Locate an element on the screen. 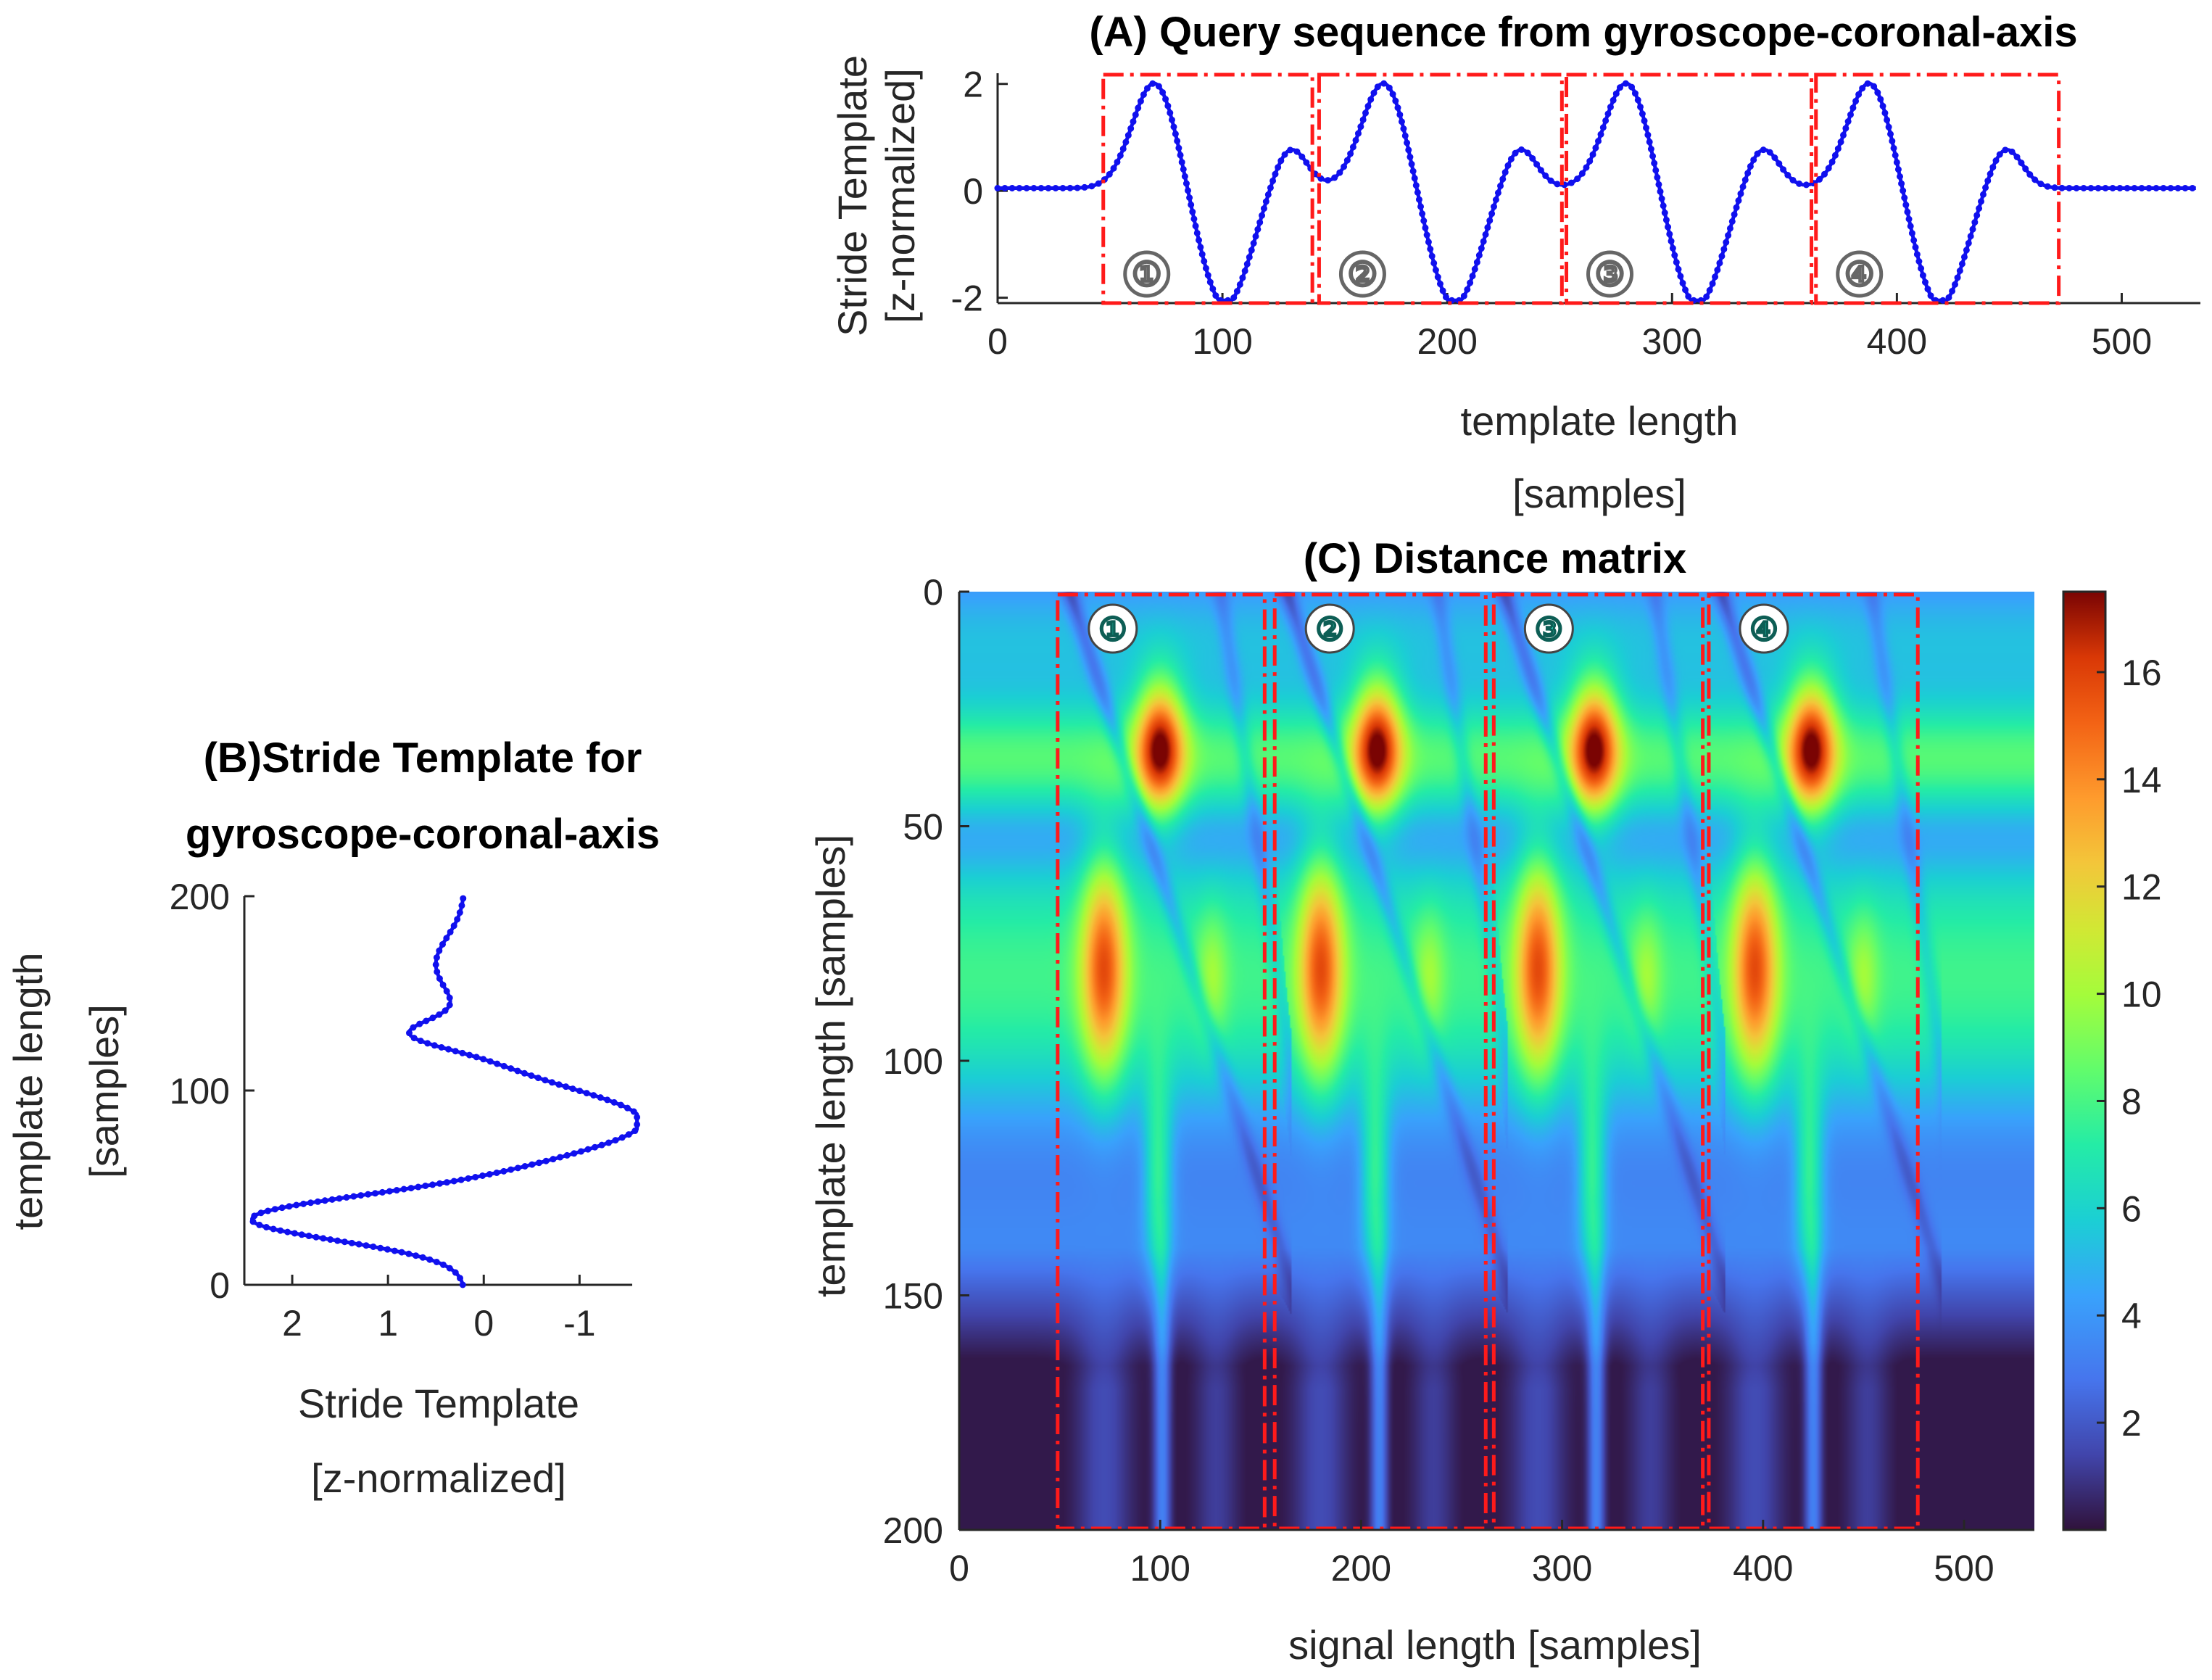 Image resolution: width=2212 pixels, height=1680 pixels. panel-b-series-markers is located at coordinates (445, 1090).